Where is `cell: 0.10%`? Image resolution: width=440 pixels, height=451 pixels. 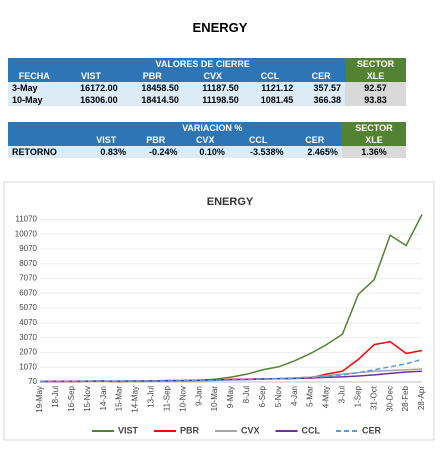 cell: 0.10% is located at coordinates (205, 152).